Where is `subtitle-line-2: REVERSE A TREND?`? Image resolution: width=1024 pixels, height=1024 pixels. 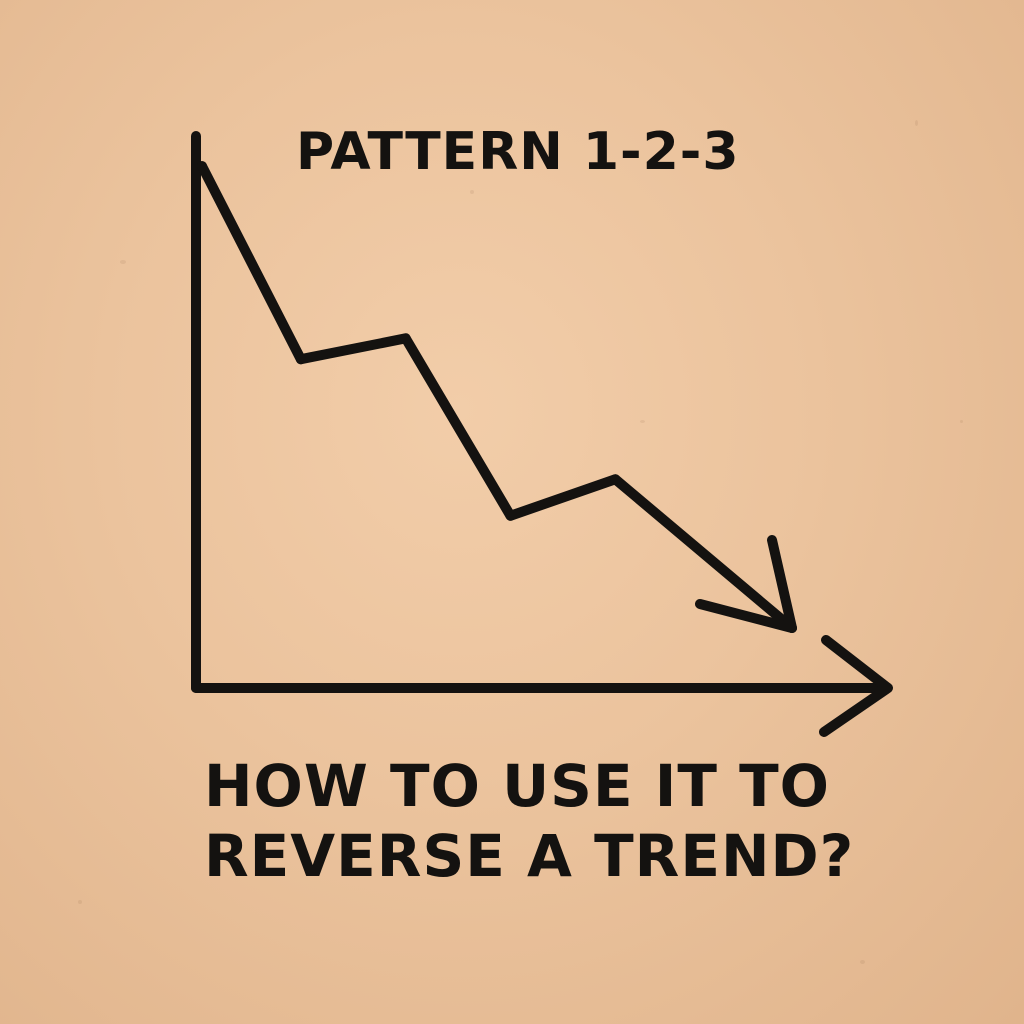
subtitle-line-2: REVERSE A TREND? is located at coordinates (529, 855).